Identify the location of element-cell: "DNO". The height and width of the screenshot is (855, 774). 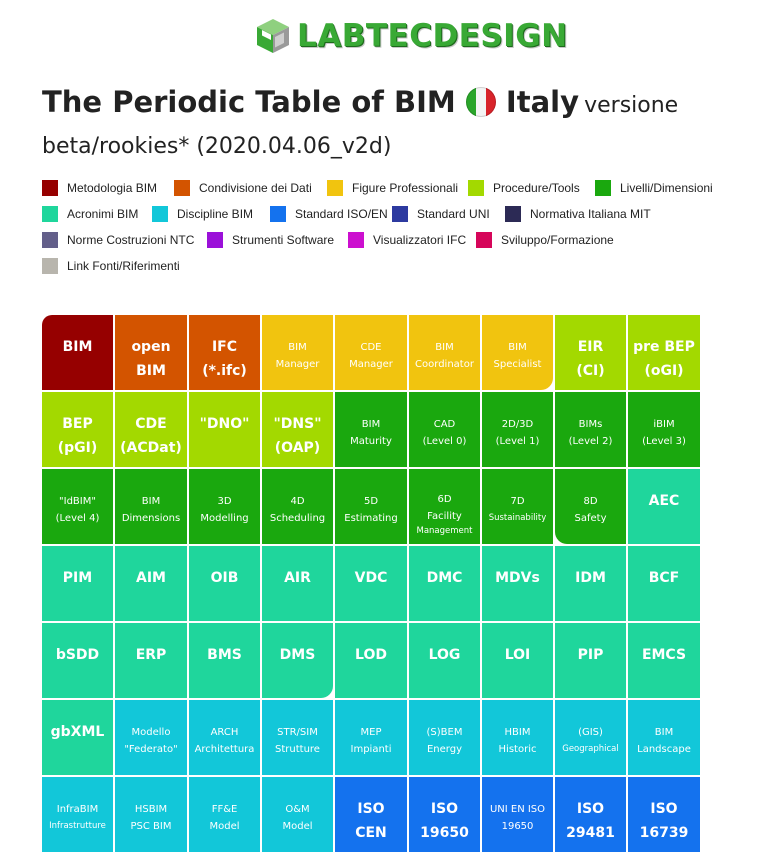
(224, 429).